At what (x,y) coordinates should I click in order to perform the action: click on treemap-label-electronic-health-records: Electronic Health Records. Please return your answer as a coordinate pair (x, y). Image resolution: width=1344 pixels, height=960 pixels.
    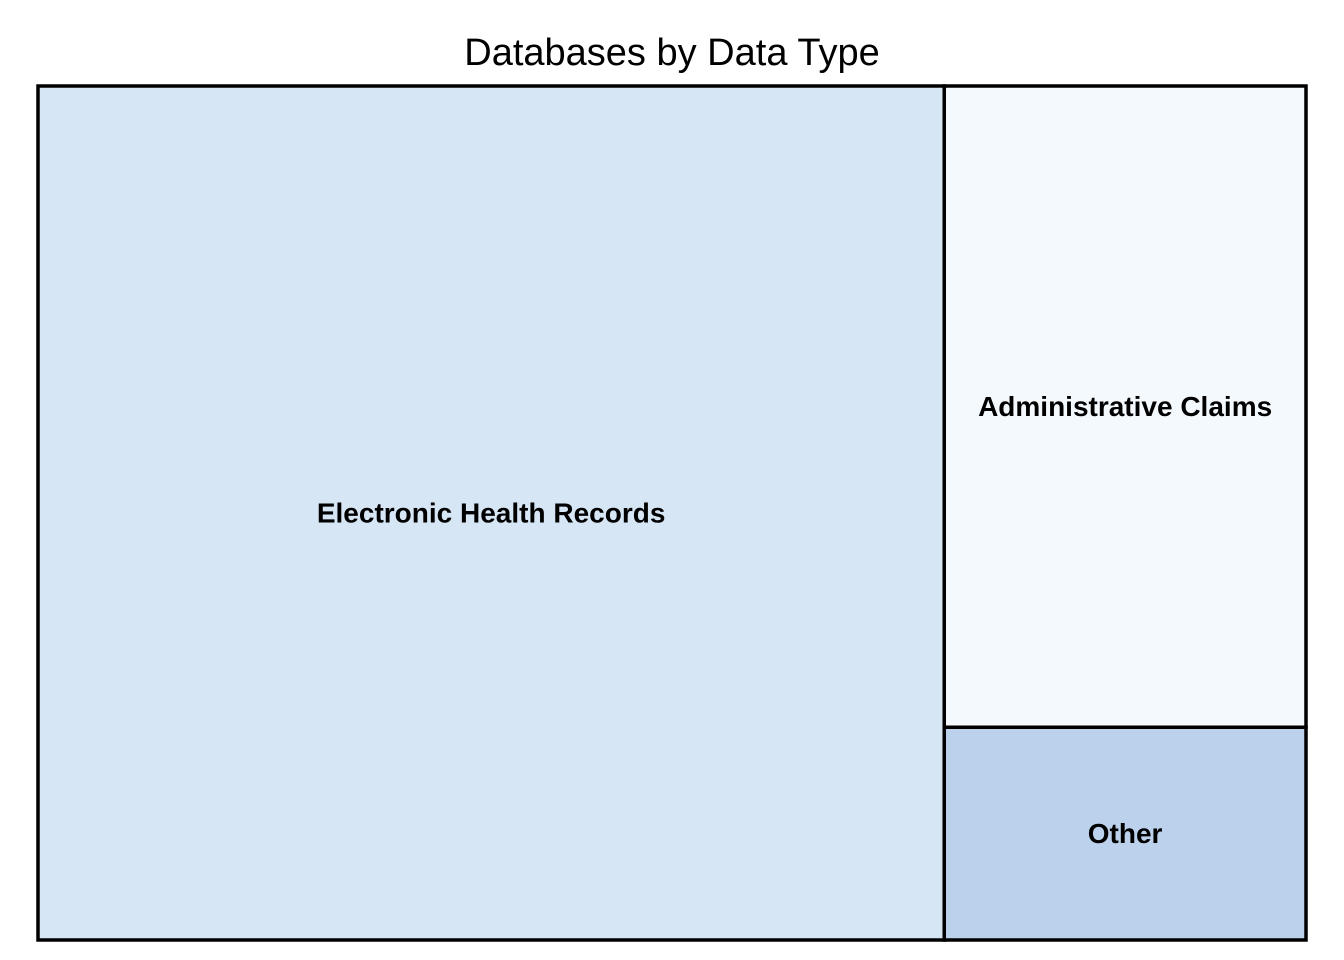
    Looking at the image, I should click on (491, 513).